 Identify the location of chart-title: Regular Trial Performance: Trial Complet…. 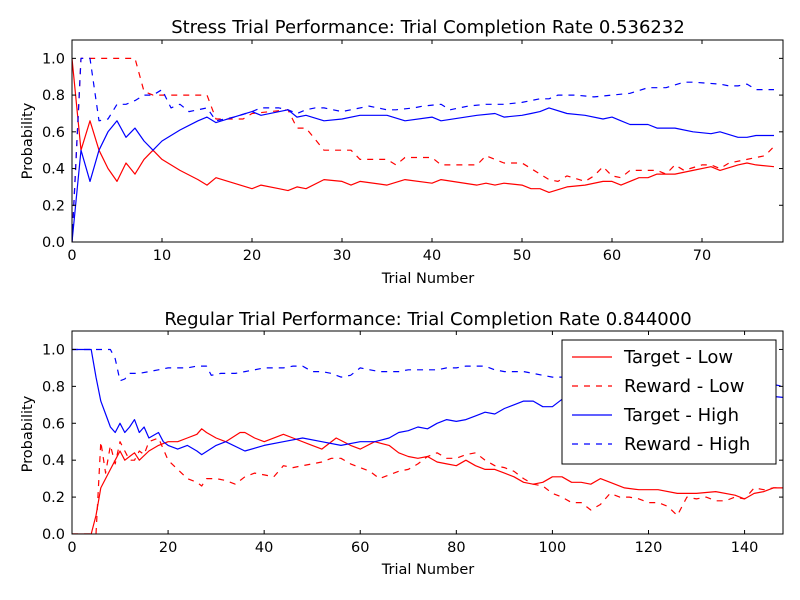
(427, 319).